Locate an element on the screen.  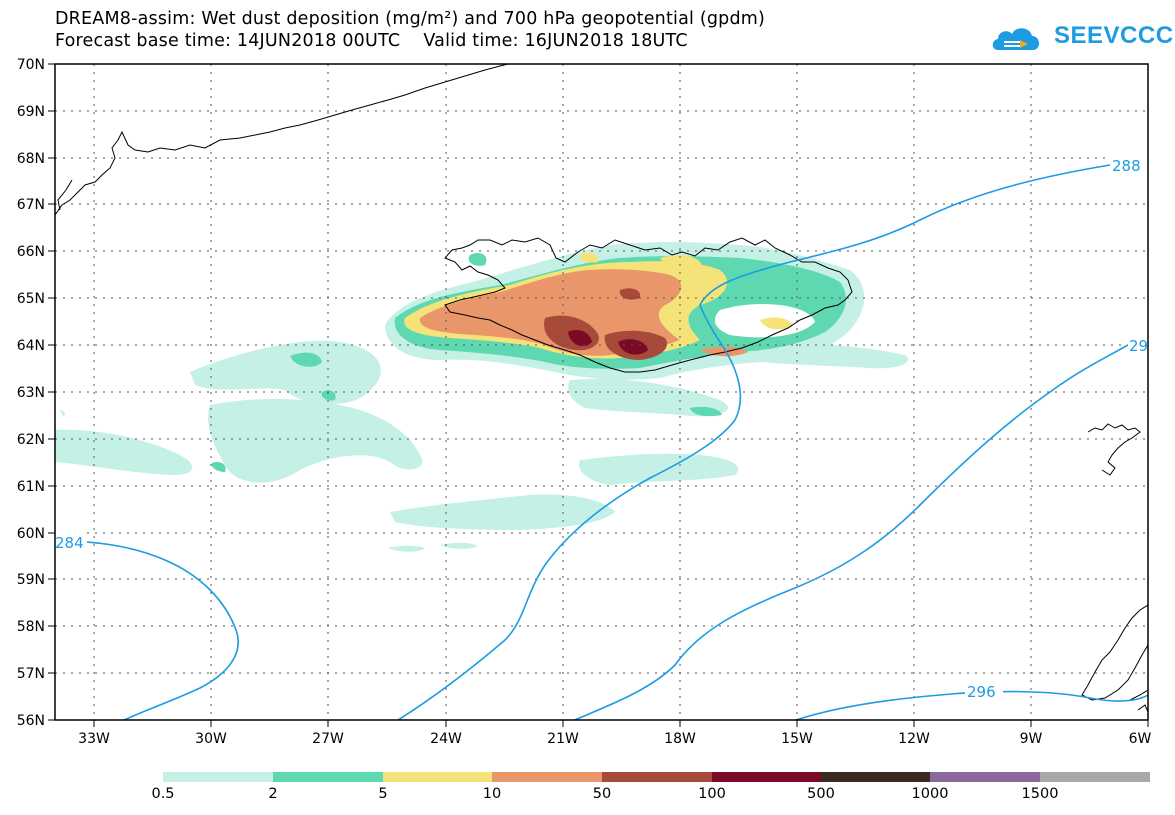
seevccc-logo is located at coordinates (1016, 39).